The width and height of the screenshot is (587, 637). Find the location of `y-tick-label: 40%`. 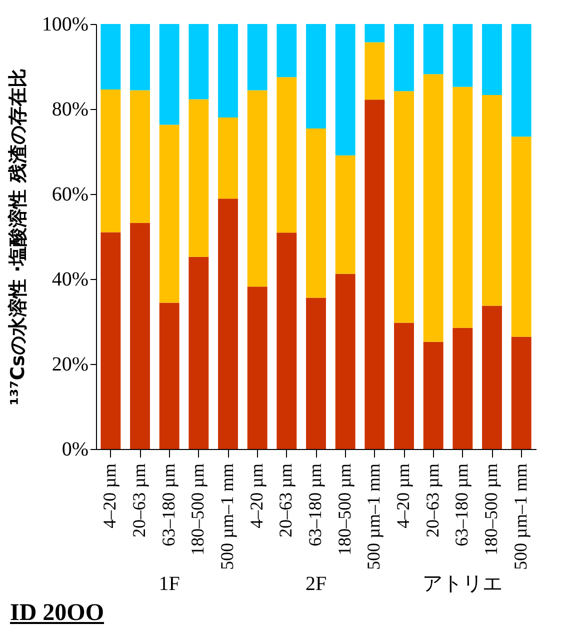

y-tick-label: 40% is located at coordinates (70, 279).